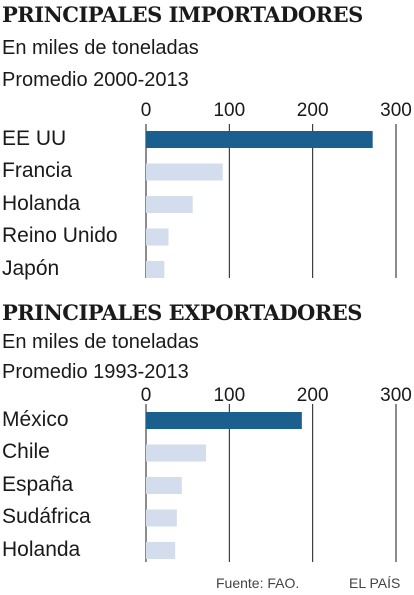  I want to click on importers-category-label: Holanda, so click(41, 203).